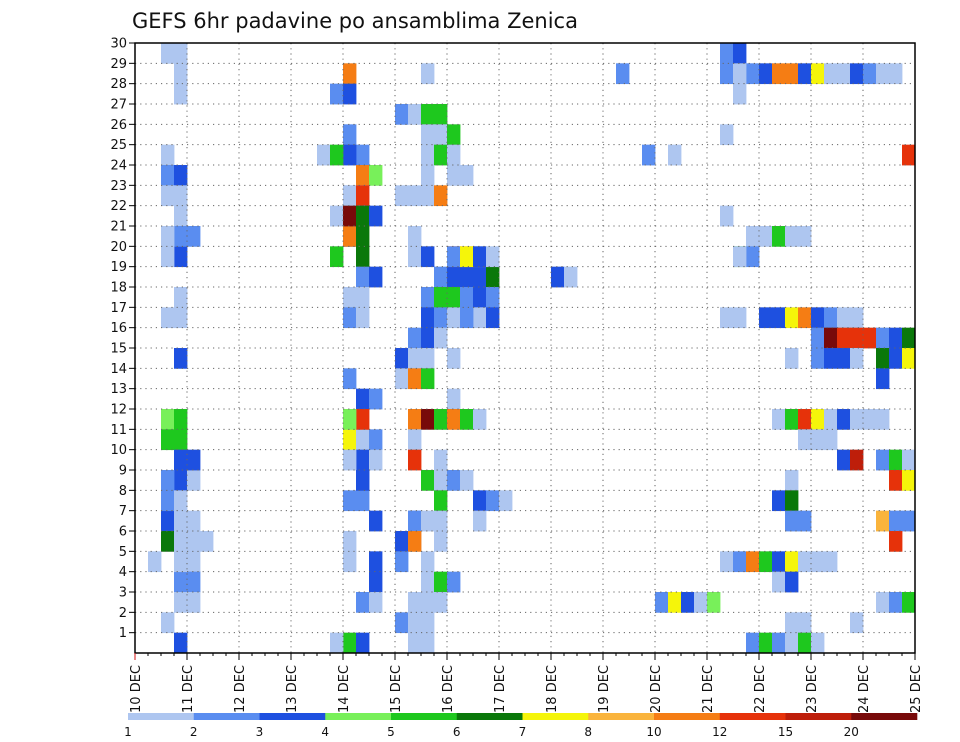 The image size is (960, 742). What do you see at coordinates (118, 44) in the screenshot?
I see `y-tick-label: 30` at bounding box center [118, 44].